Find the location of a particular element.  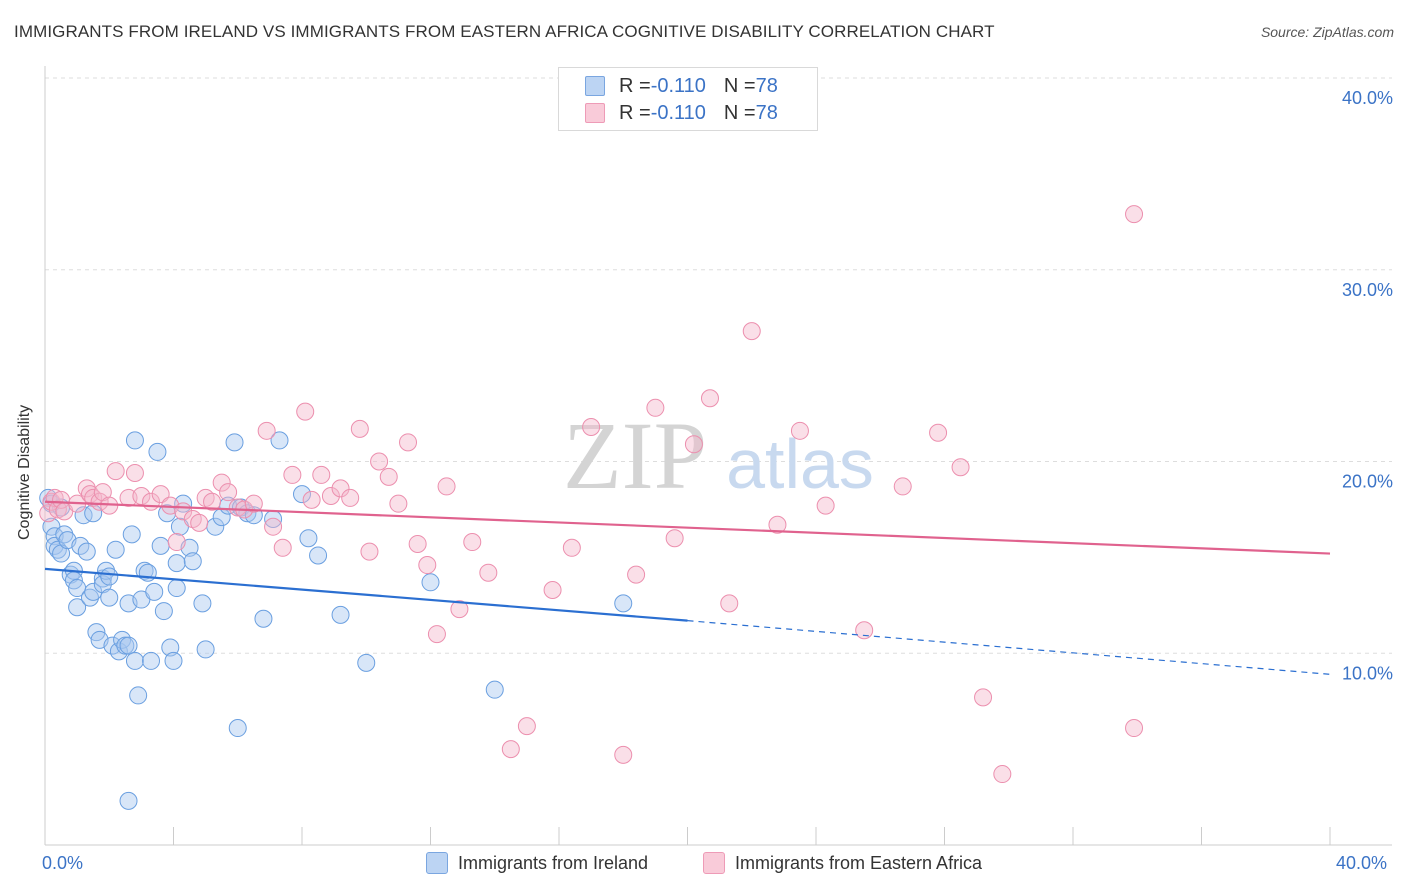

y-tick-label-40: 40.0% is located at coordinates (1367, 98).